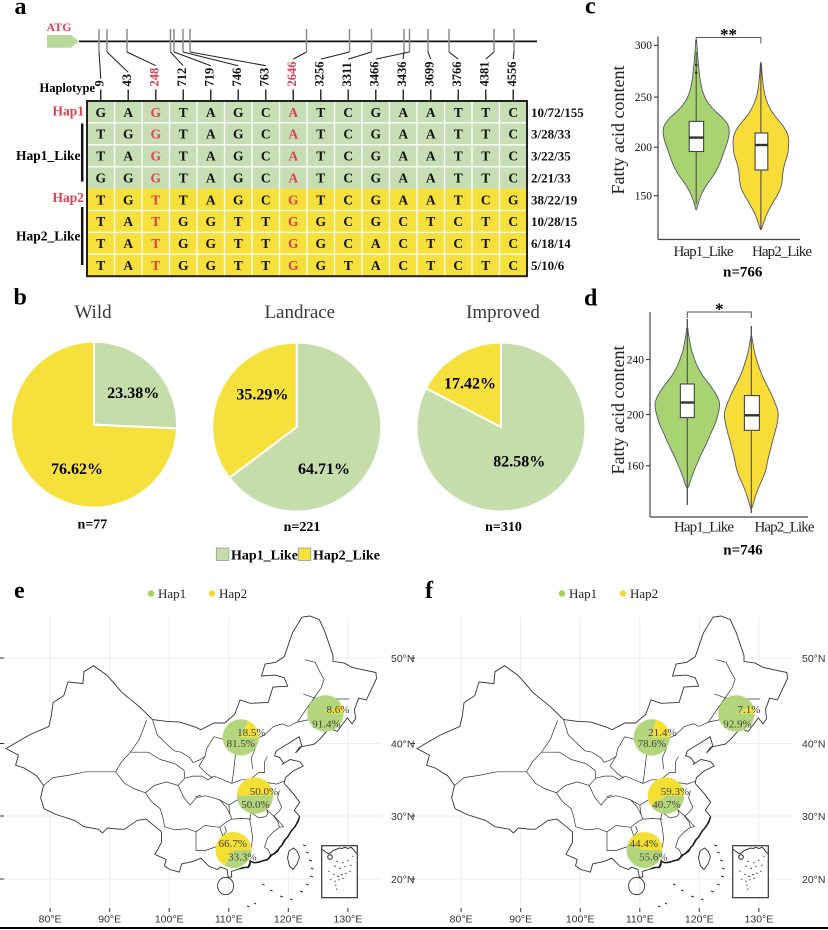 This screenshot has height=930, width=828. I want to click on svg-text: n=77, so click(93, 525).